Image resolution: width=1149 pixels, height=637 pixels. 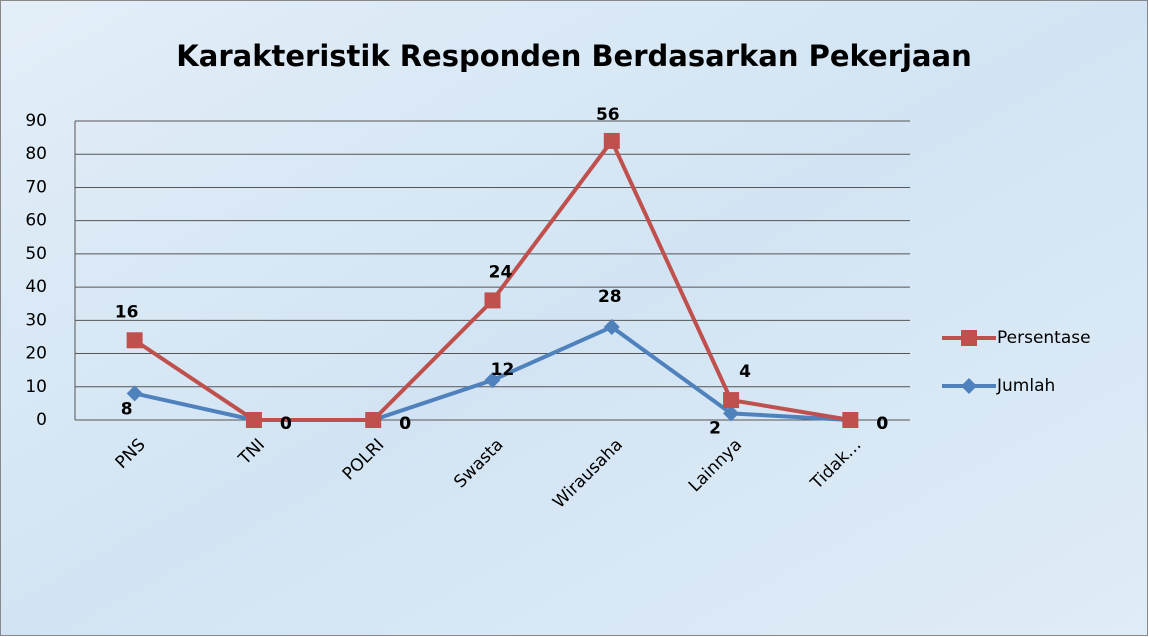 What do you see at coordinates (127, 312) in the screenshot?
I see `data-label: 16` at bounding box center [127, 312].